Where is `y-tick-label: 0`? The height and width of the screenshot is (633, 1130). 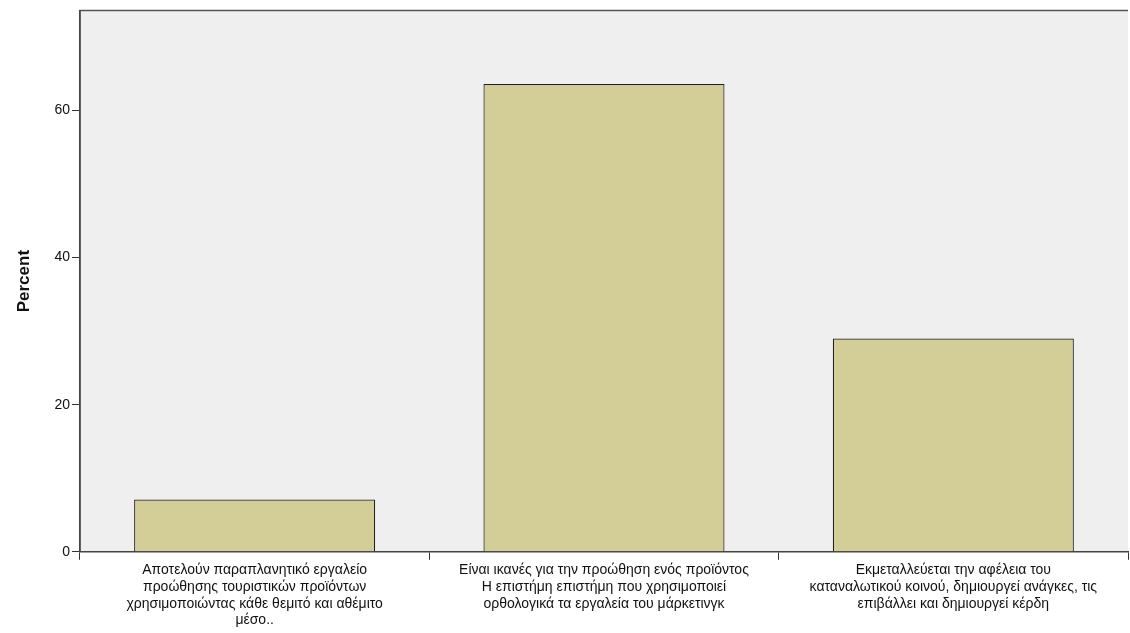
y-tick-label: 0 is located at coordinates (66, 550).